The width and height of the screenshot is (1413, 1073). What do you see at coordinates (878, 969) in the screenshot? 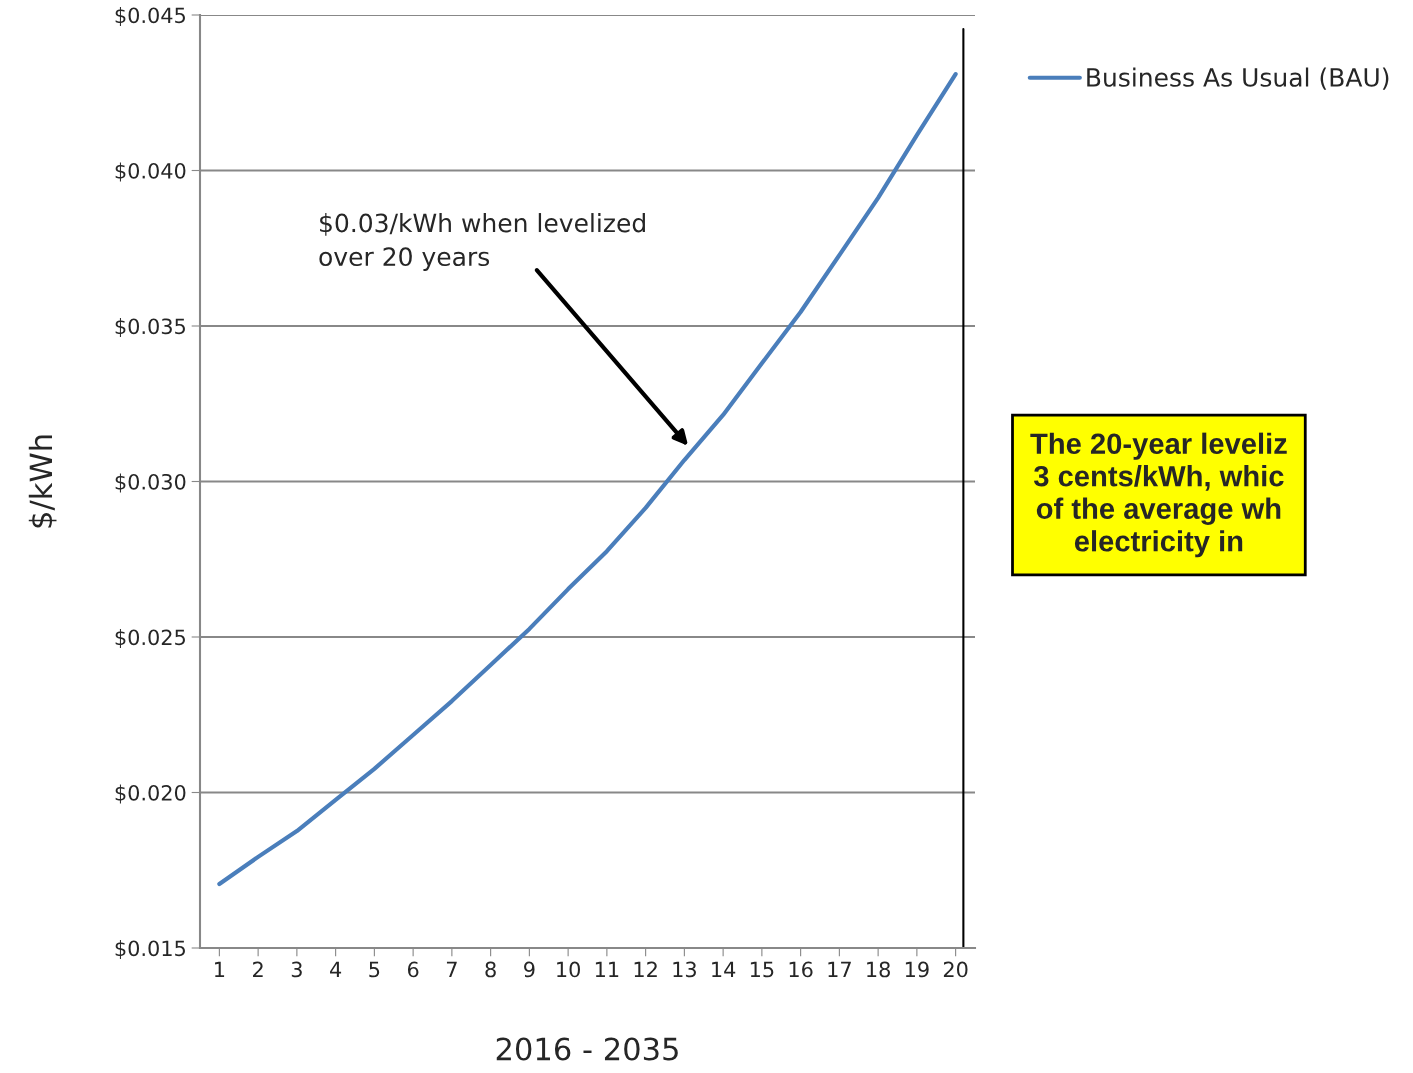
I see `x-tick-label: 18` at bounding box center [878, 969].